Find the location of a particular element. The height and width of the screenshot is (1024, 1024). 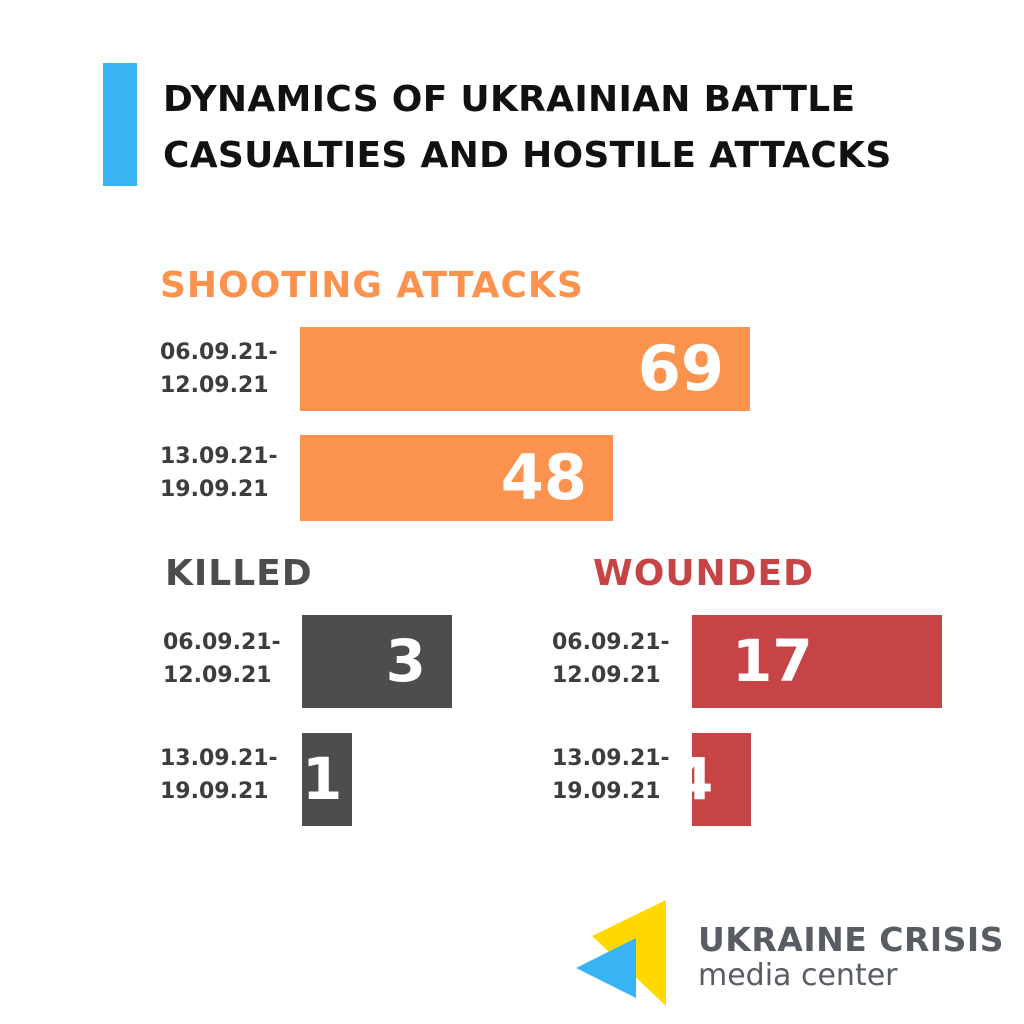

title-line-1: DYNAMICS OF UKRAINIAN BATTLE is located at coordinates (509, 99).